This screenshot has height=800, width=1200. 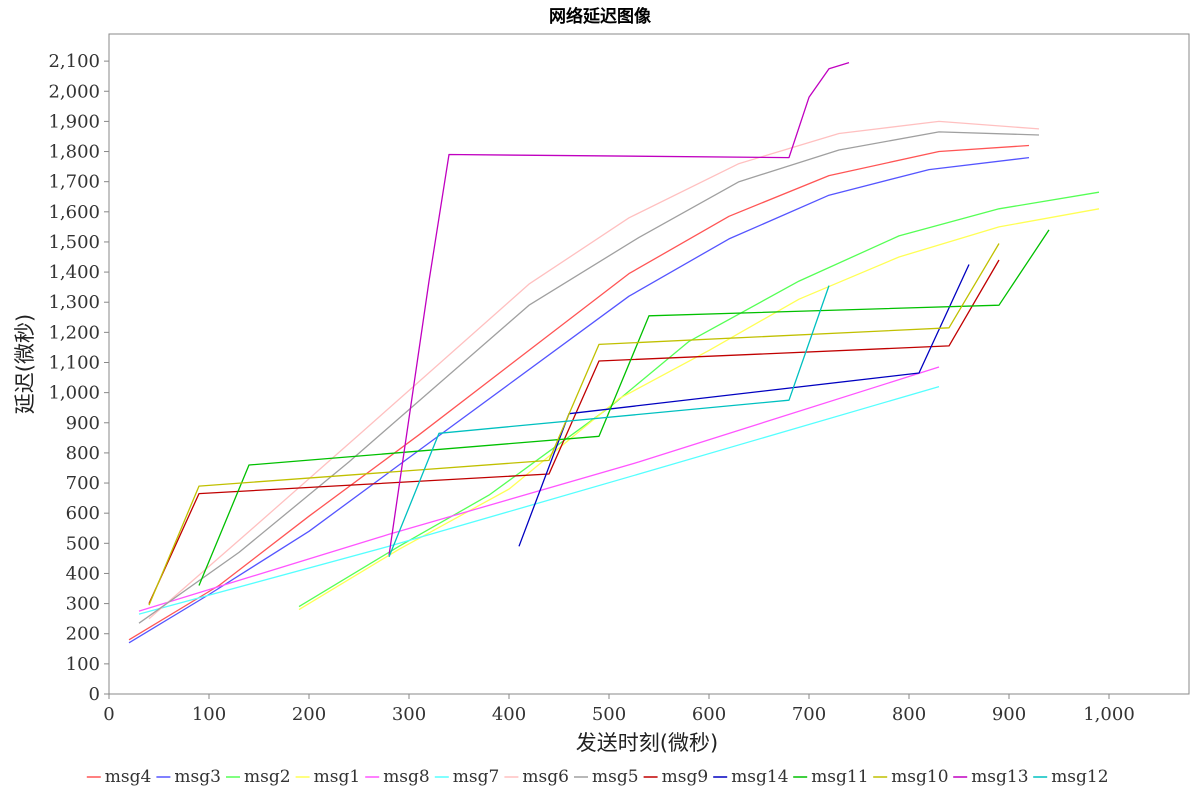 I want to click on y-tick-label: 800, so click(x=83, y=453).